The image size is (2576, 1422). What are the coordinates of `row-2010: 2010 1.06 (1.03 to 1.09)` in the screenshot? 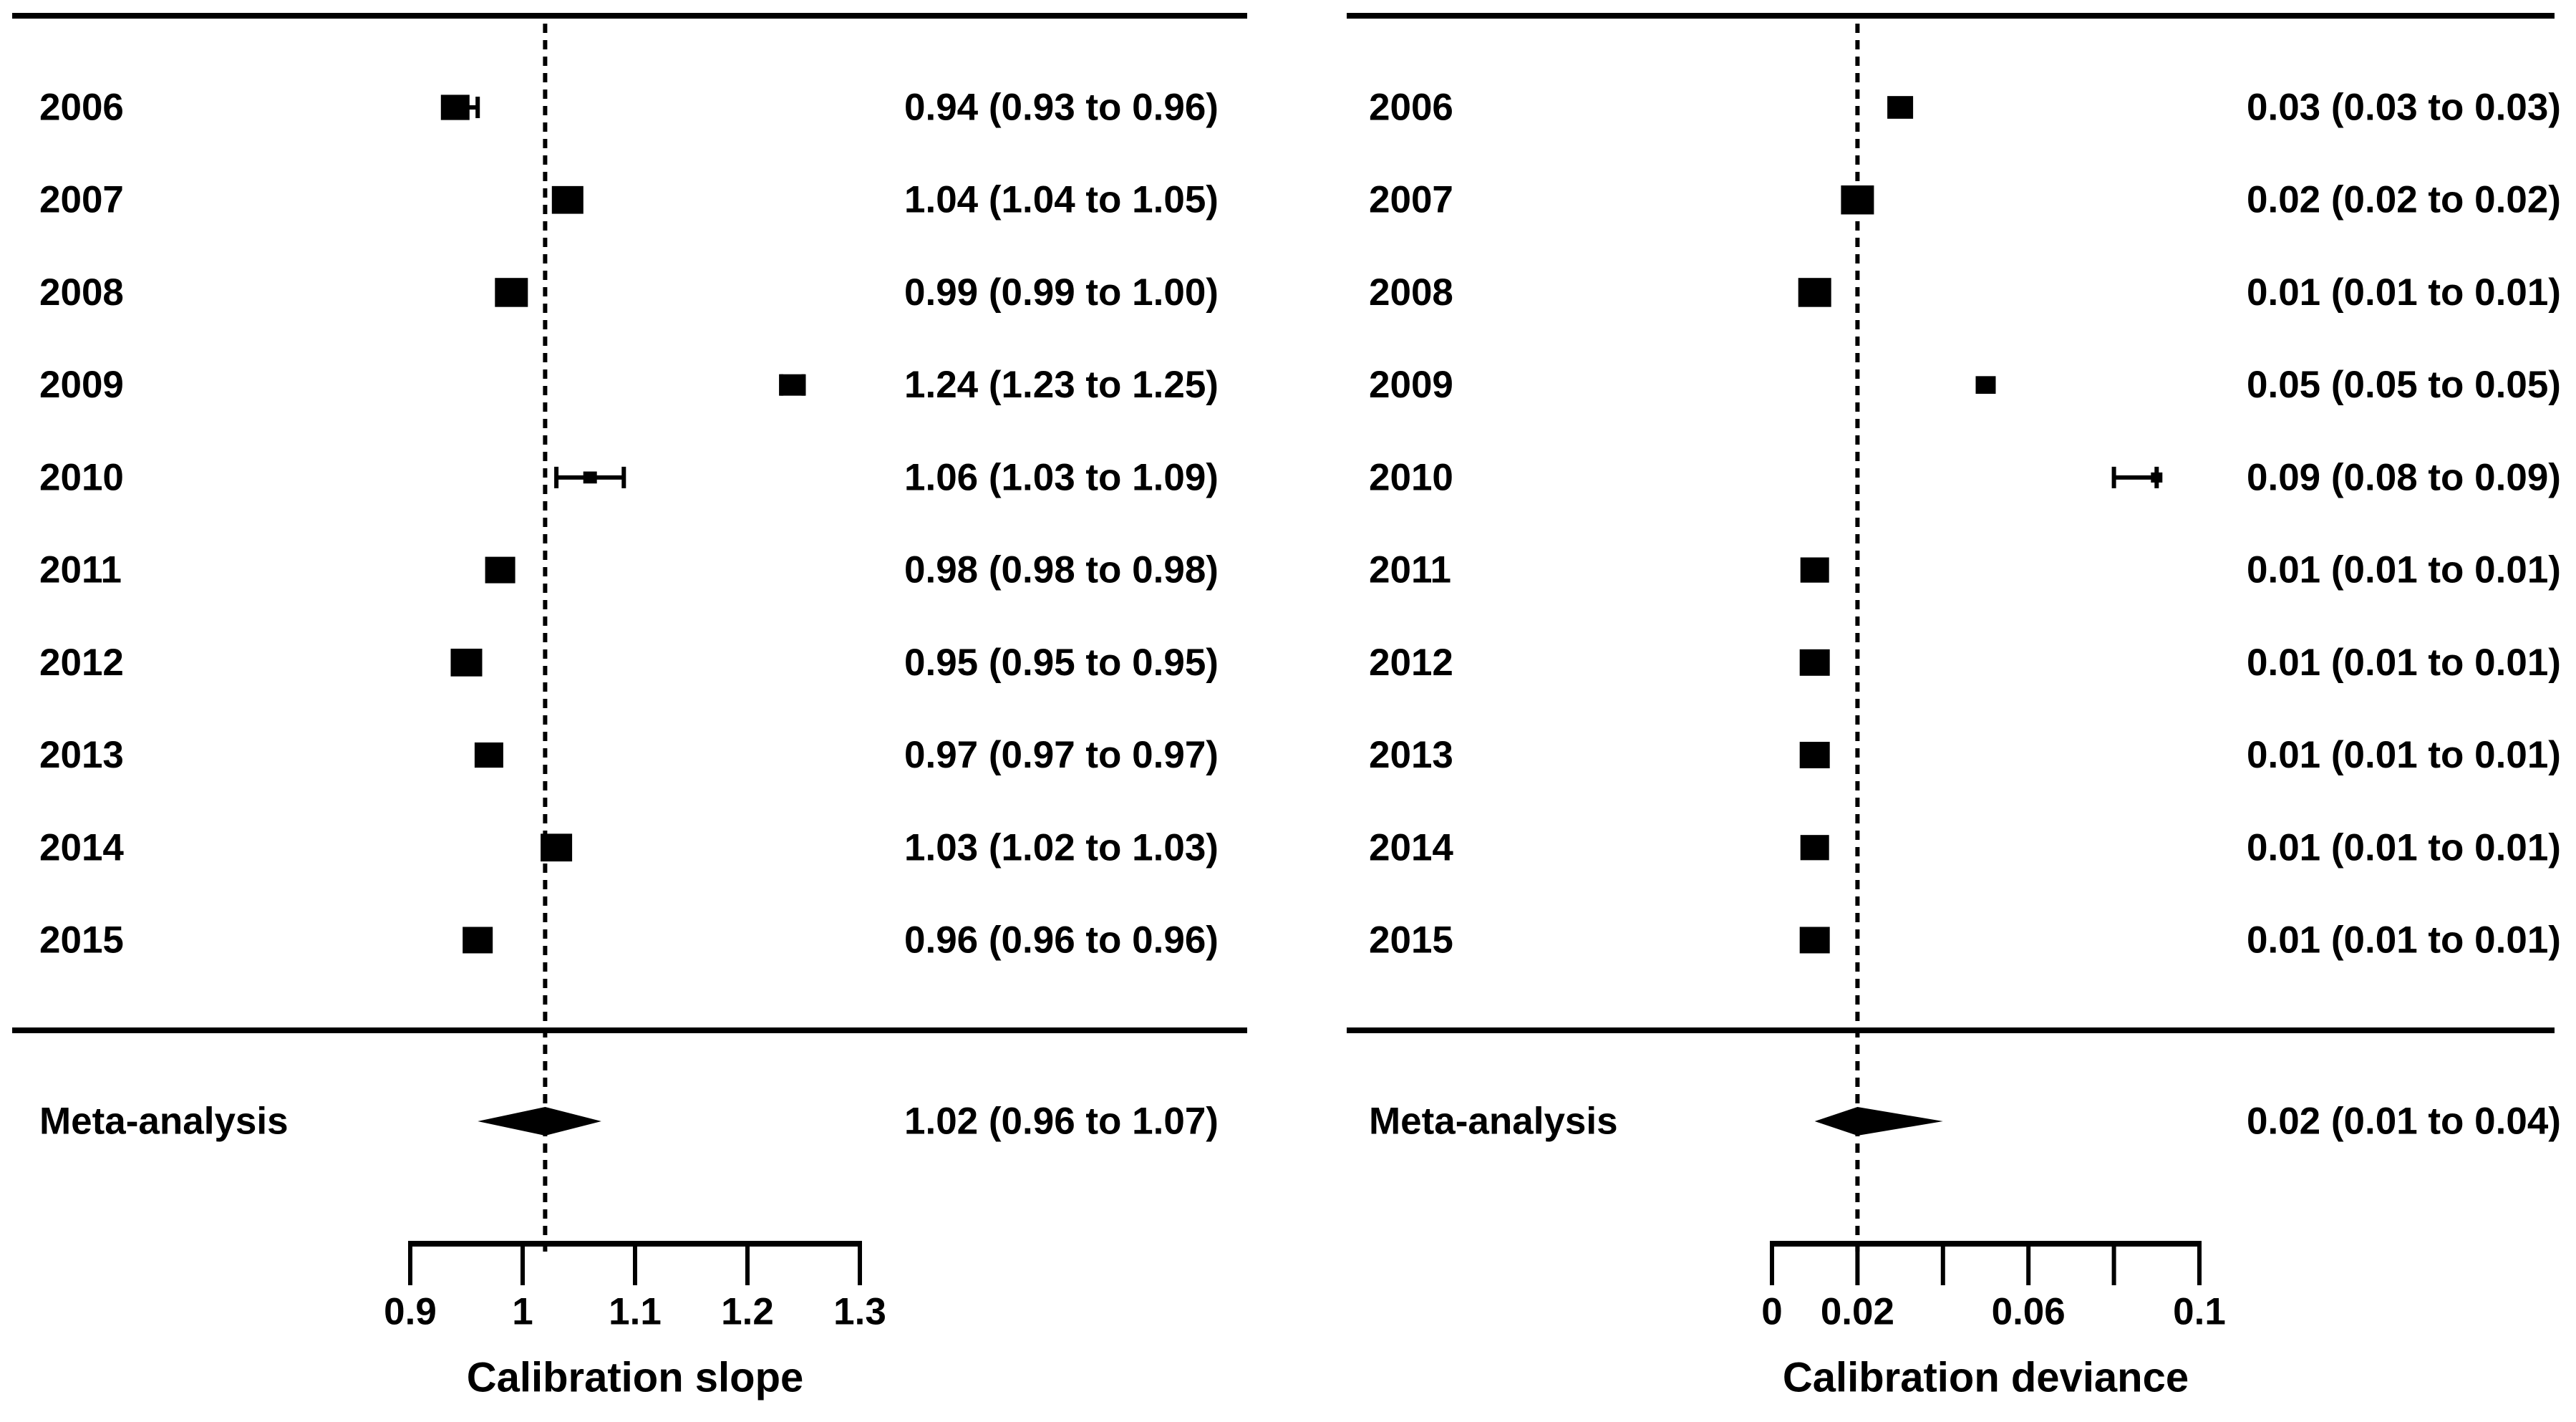 It's located at (629, 477).